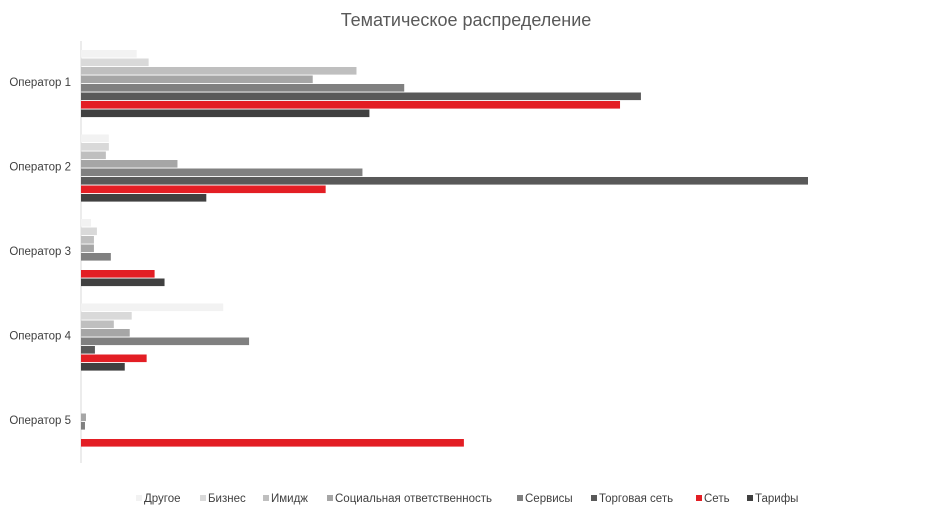 The height and width of the screenshot is (515, 931). What do you see at coordinates (466, 20) in the screenshot?
I see `chart-title: Тематическое распределение` at bounding box center [466, 20].